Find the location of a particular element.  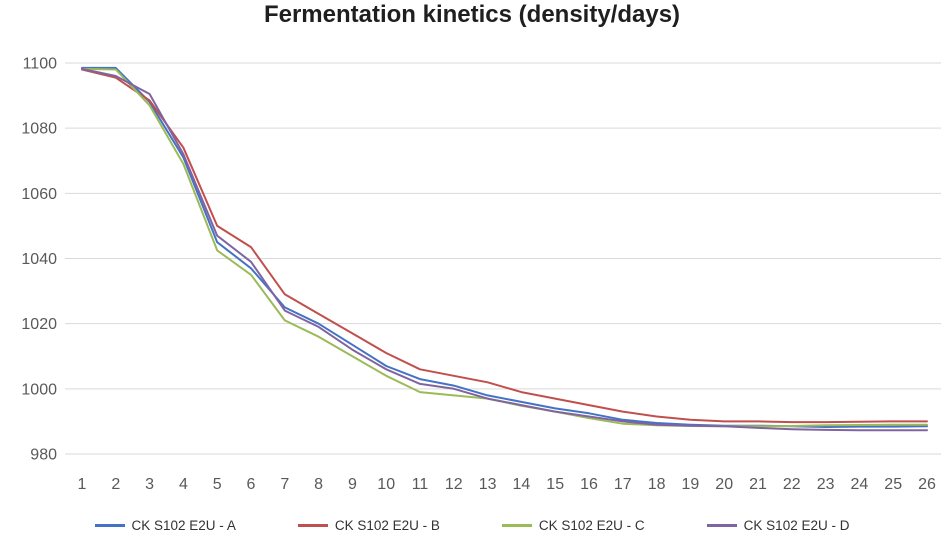

x-axis-tick-label: 20 is located at coordinates (724, 484).